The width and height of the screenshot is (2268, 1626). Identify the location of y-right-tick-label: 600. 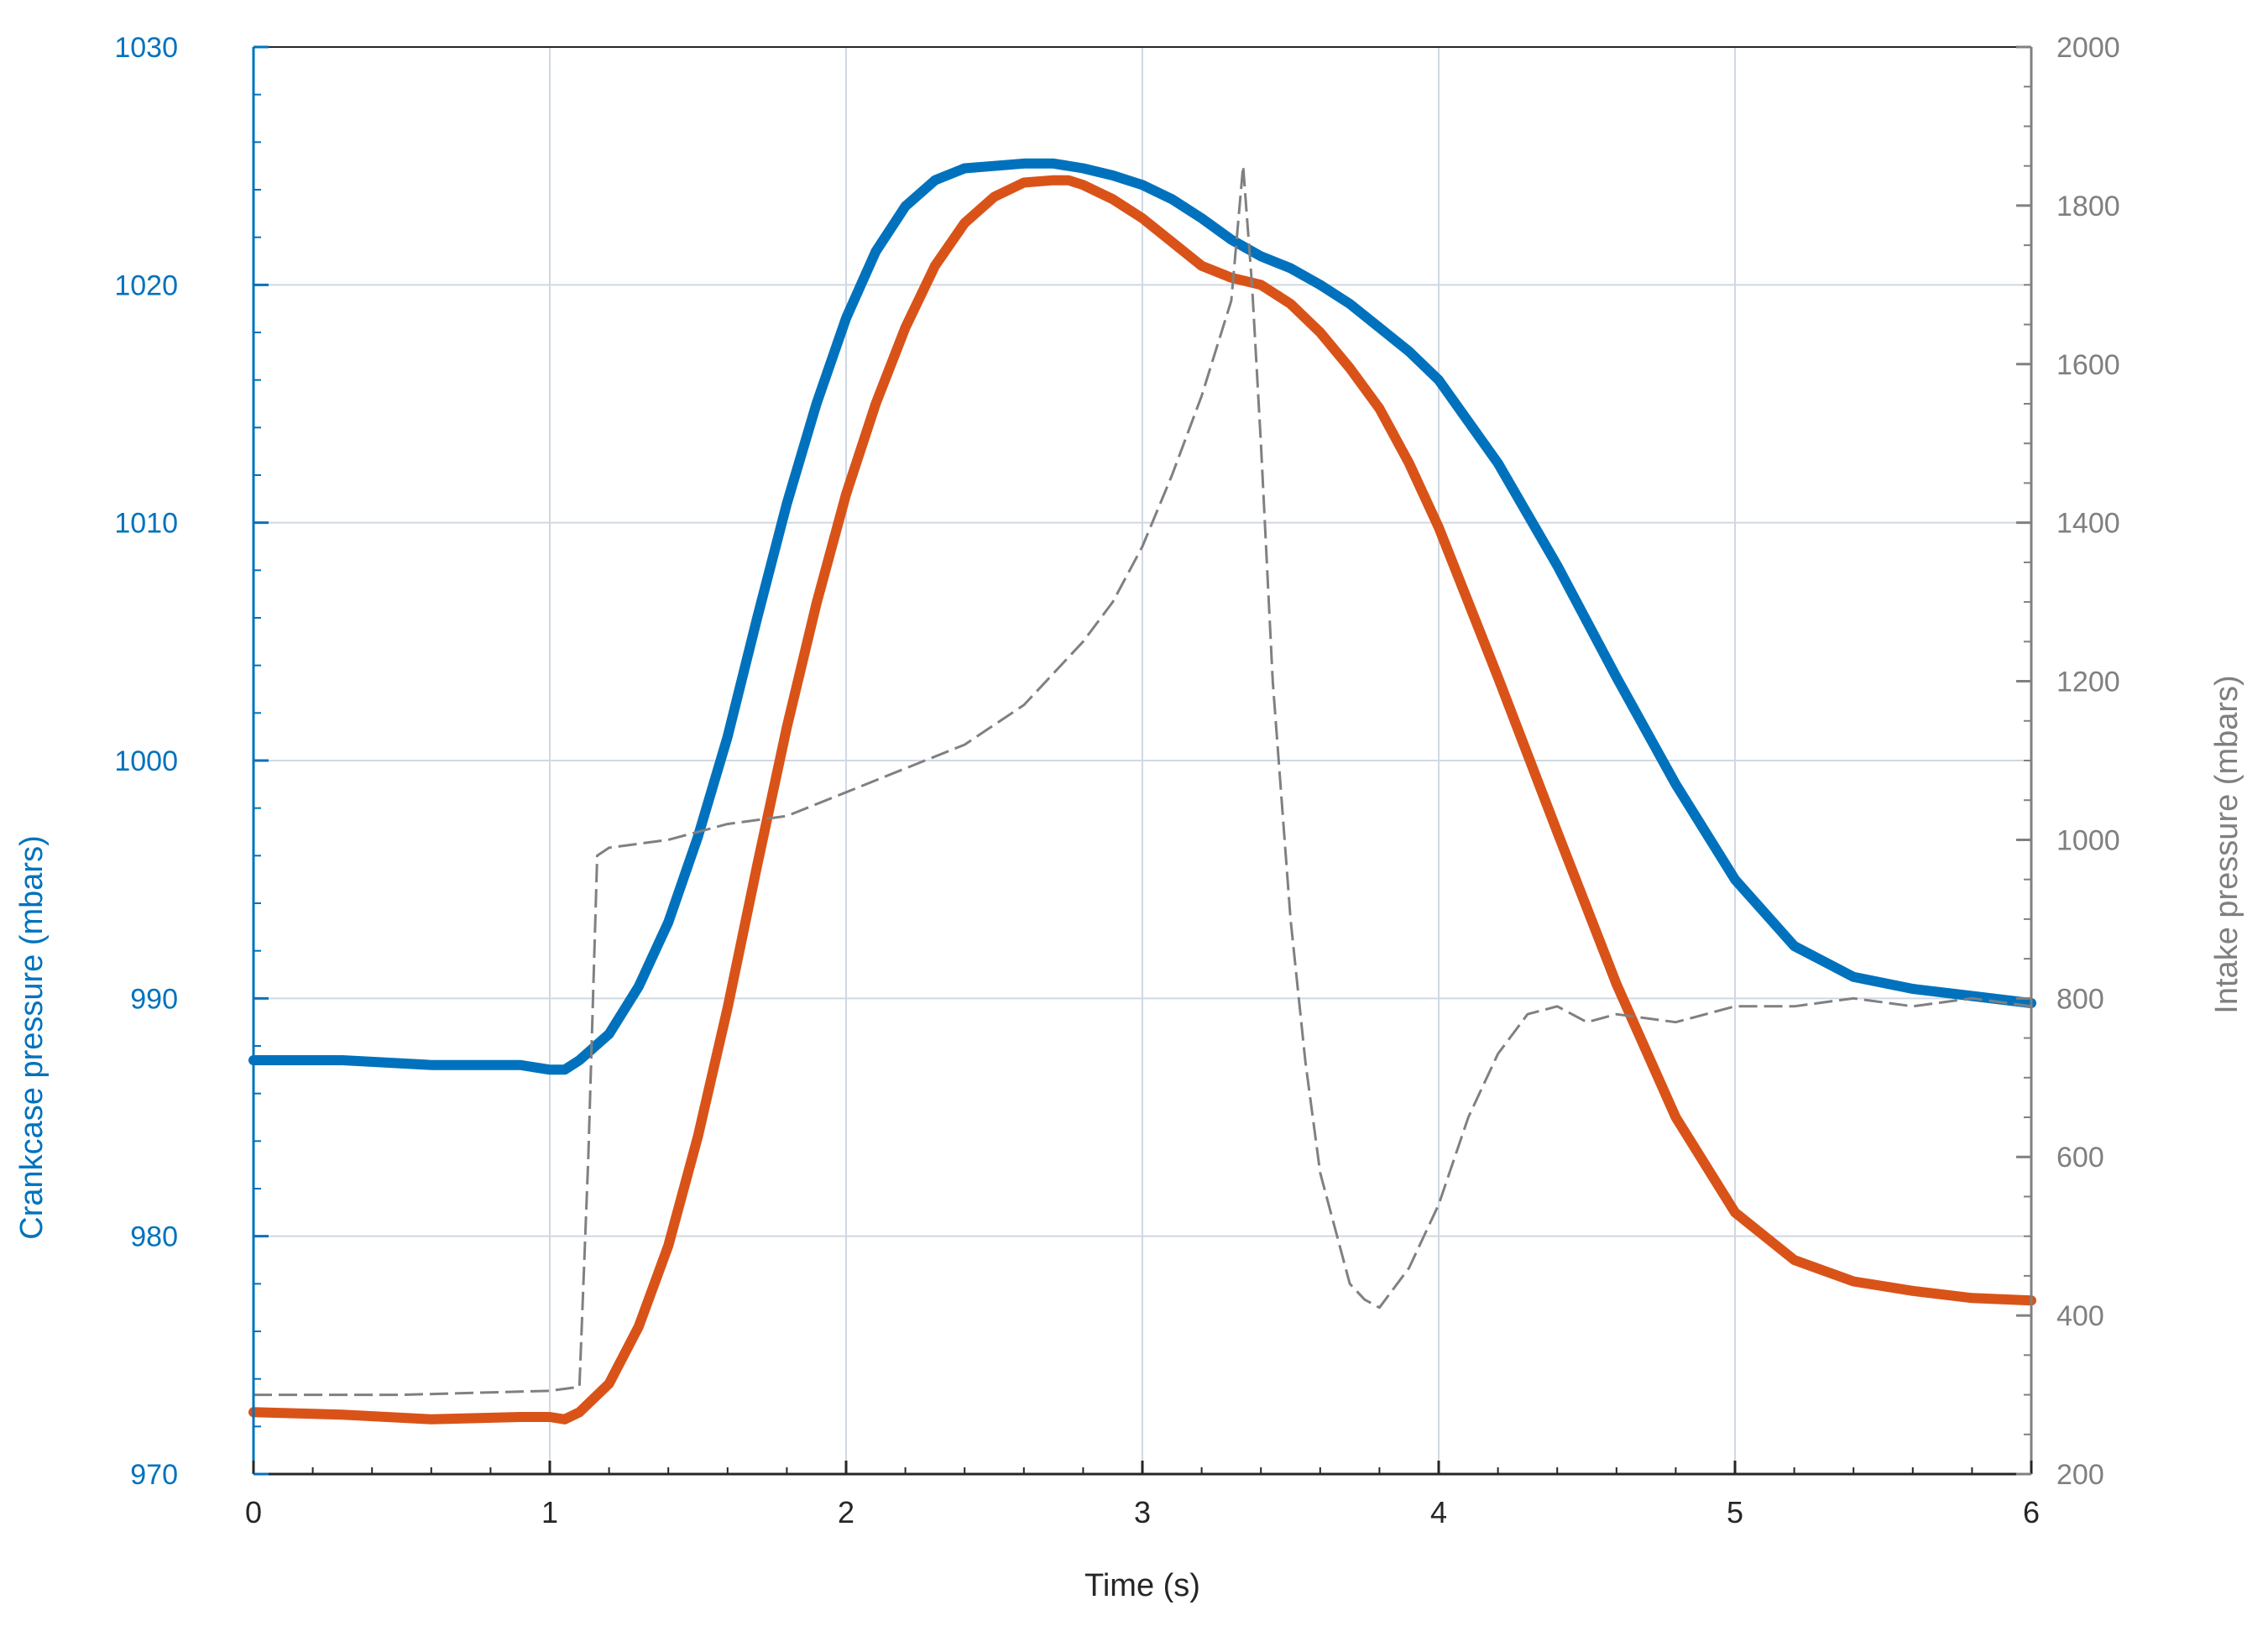
(2080, 1158).